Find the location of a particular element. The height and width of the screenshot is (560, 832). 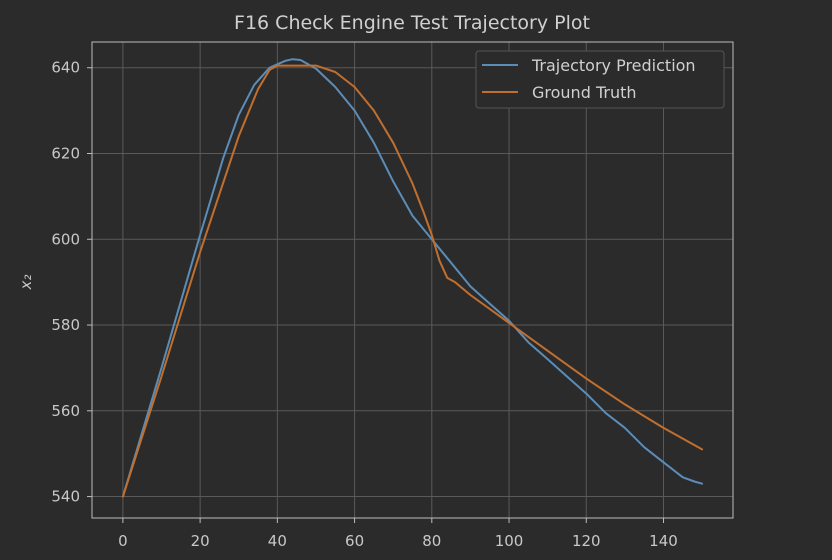

x-tick-label: 80 is located at coordinates (431, 541).